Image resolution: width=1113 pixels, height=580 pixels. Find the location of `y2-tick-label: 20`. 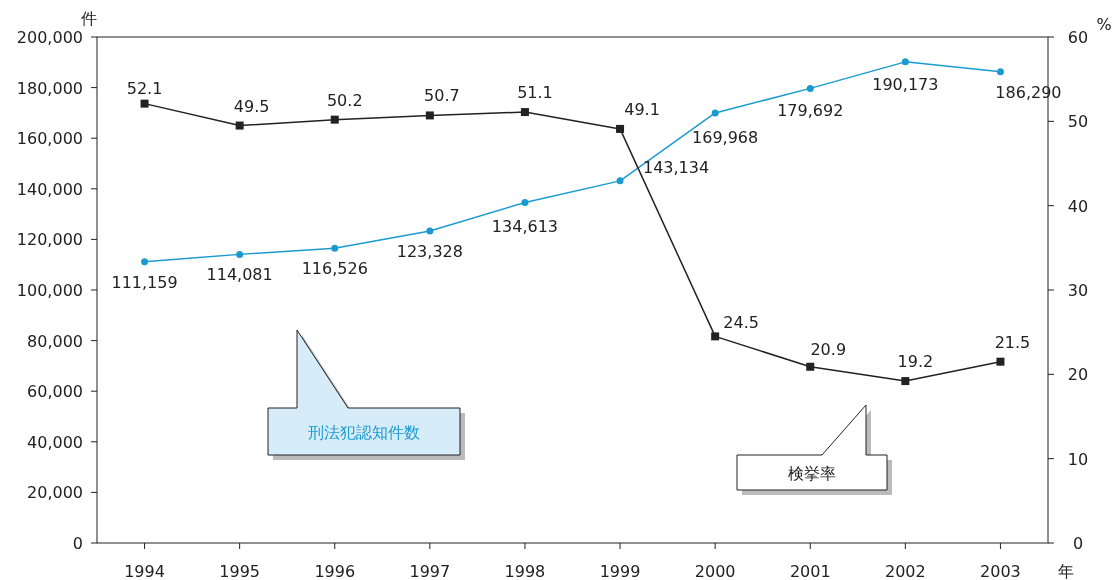

y2-tick-label: 20 is located at coordinates (1078, 375).